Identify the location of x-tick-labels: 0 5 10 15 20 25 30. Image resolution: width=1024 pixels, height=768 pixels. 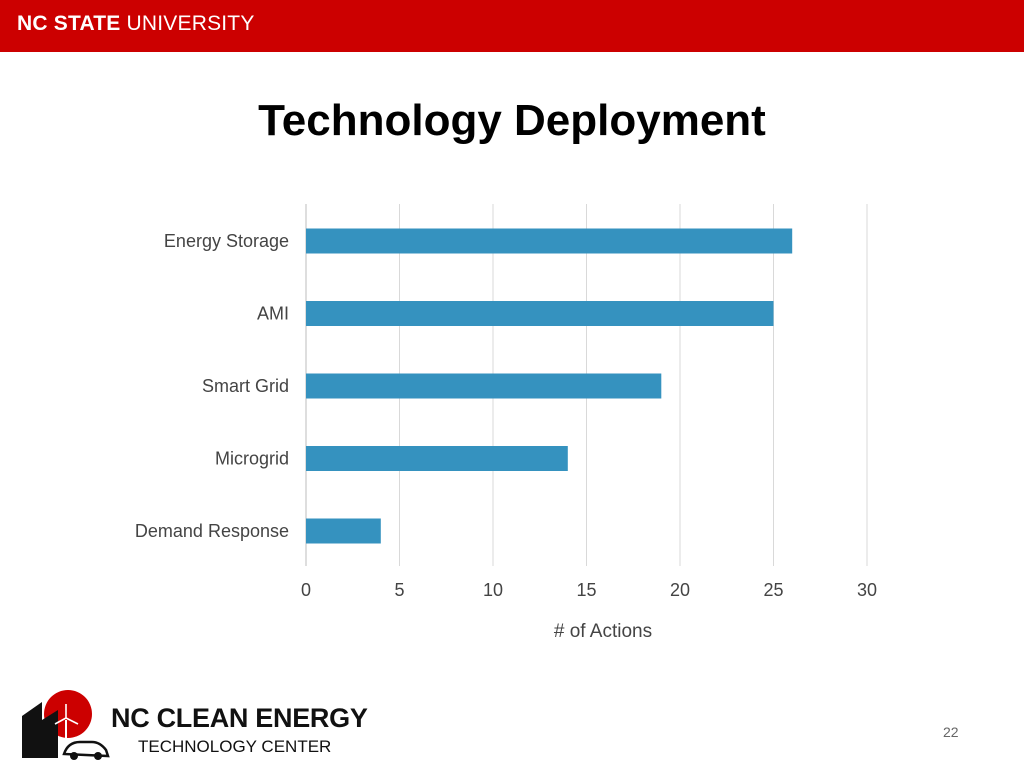
(589, 590).